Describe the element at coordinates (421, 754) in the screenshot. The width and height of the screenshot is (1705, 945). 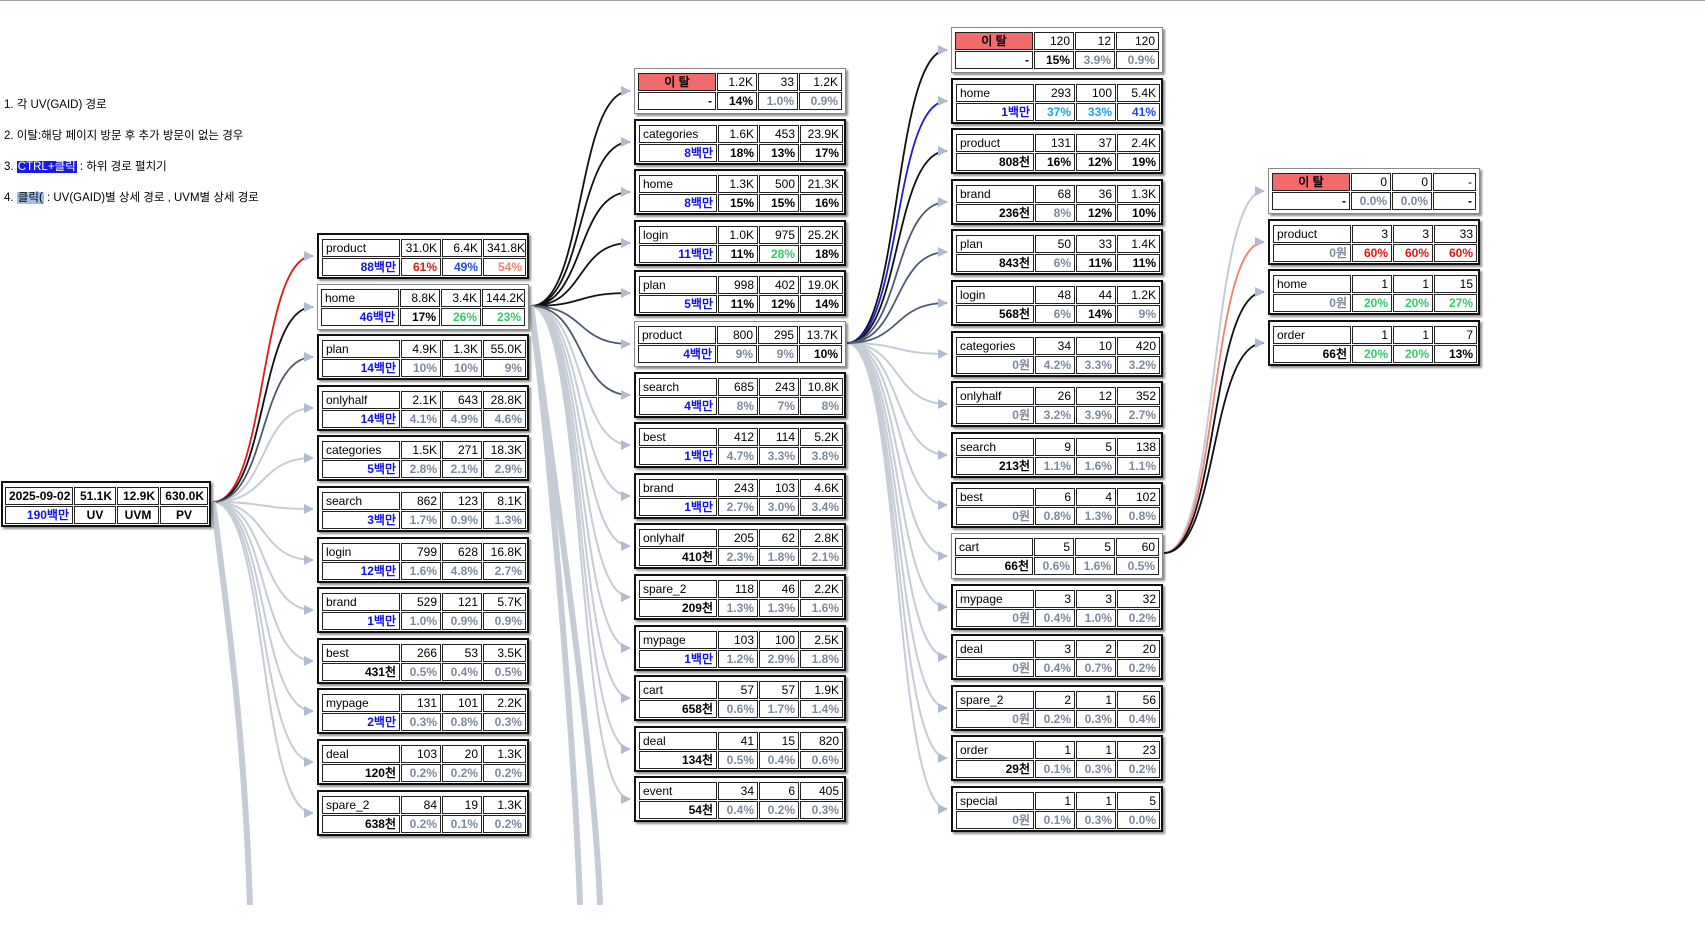
I see `uv-value: 103` at that location.